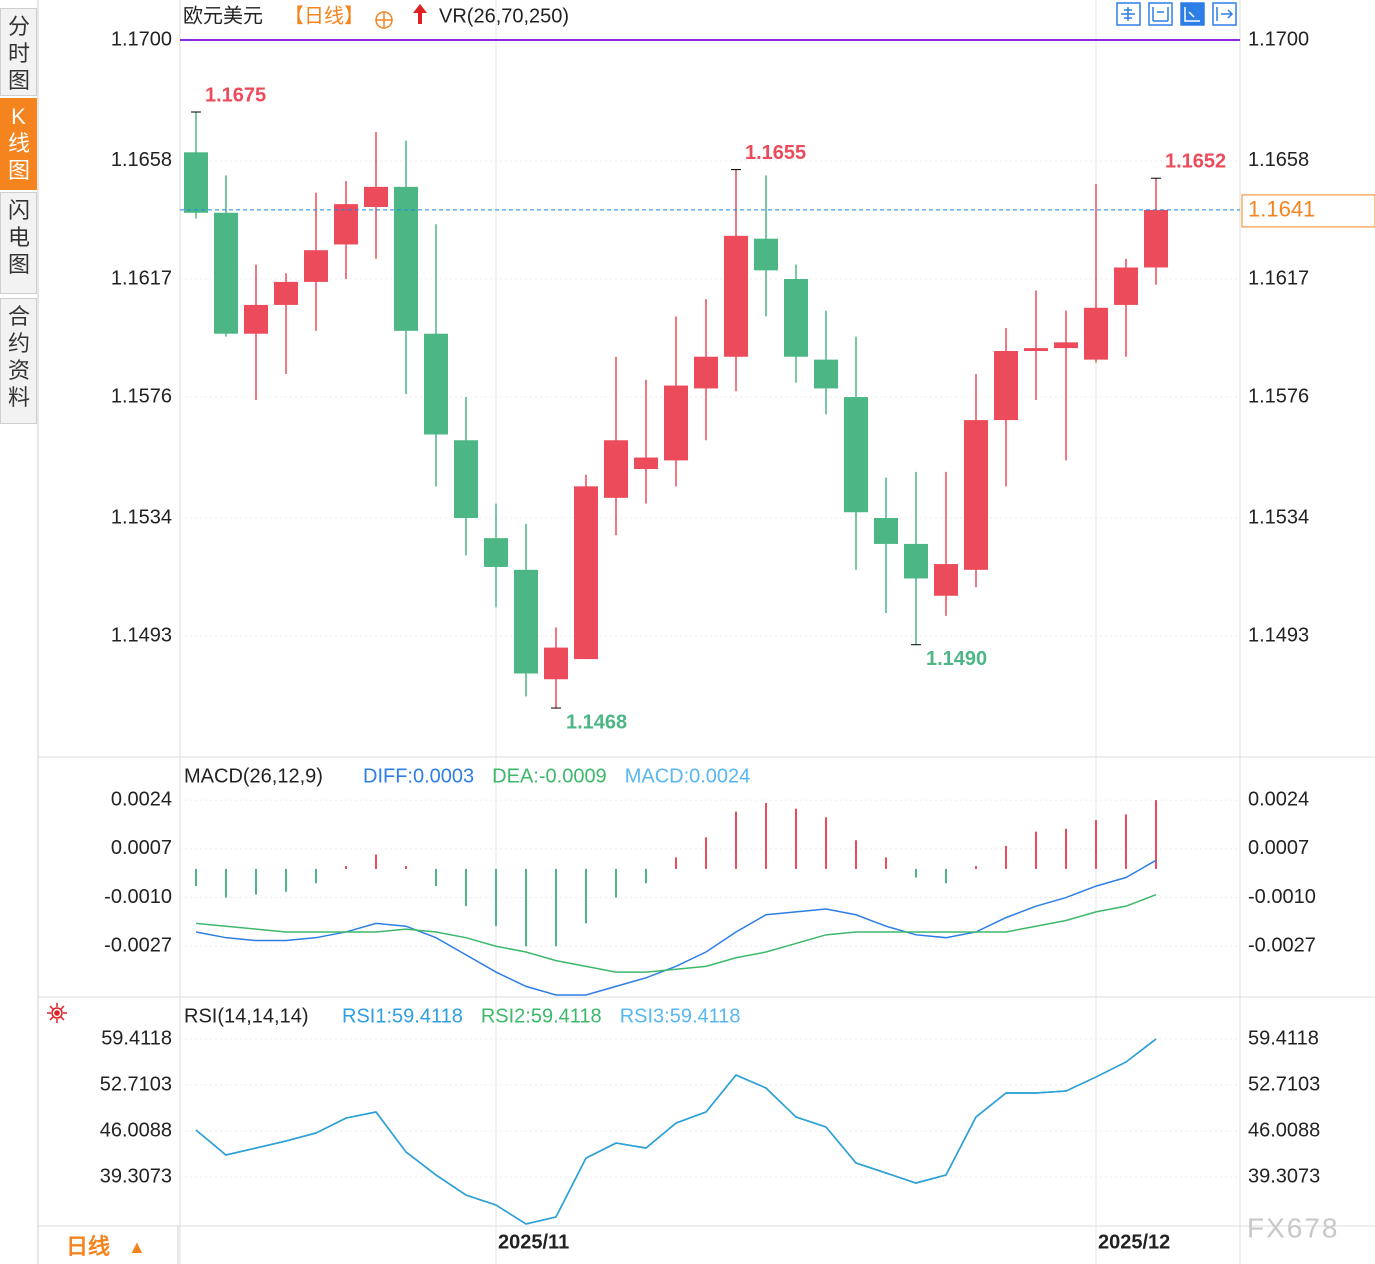  I want to click on low-label: 1.1468, so click(596, 722).